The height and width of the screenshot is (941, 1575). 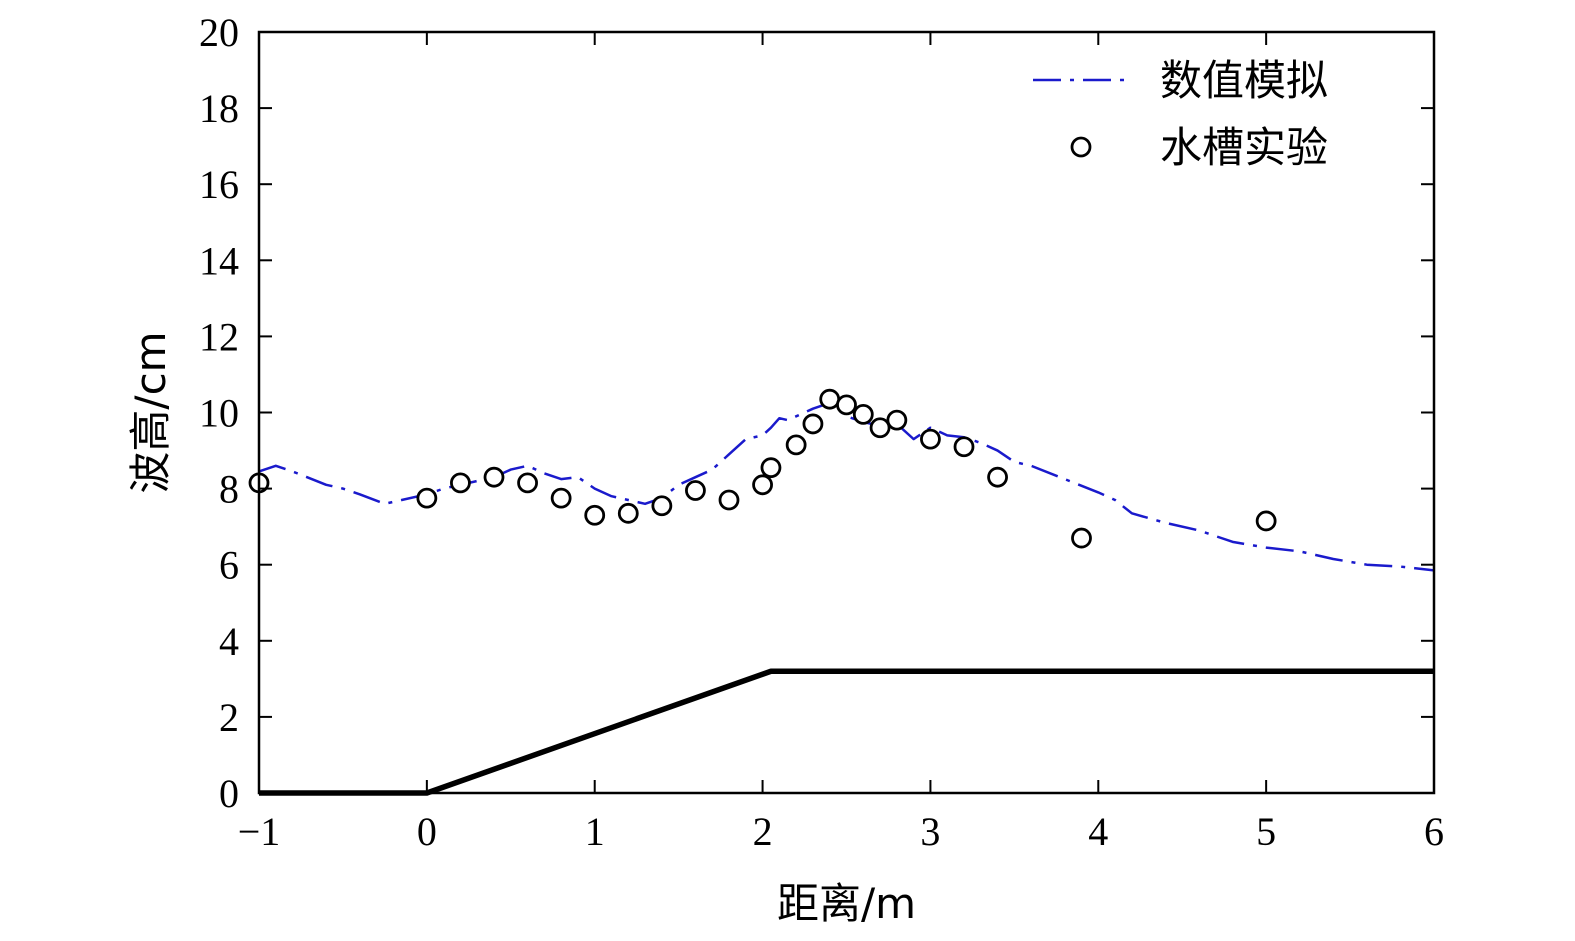 I want to click on y-tick-label: 18, so click(x=219, y=108).